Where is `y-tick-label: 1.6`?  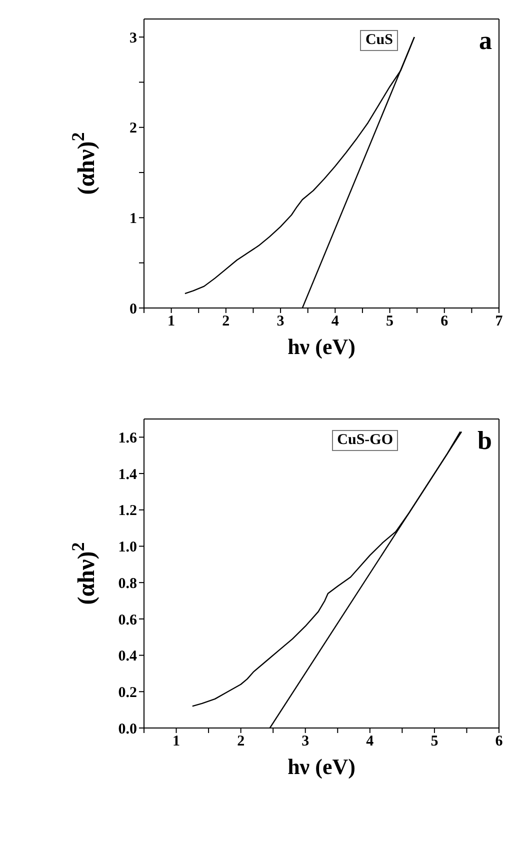 y-tick-label: 1.6 is located at coordinates (128, 438).